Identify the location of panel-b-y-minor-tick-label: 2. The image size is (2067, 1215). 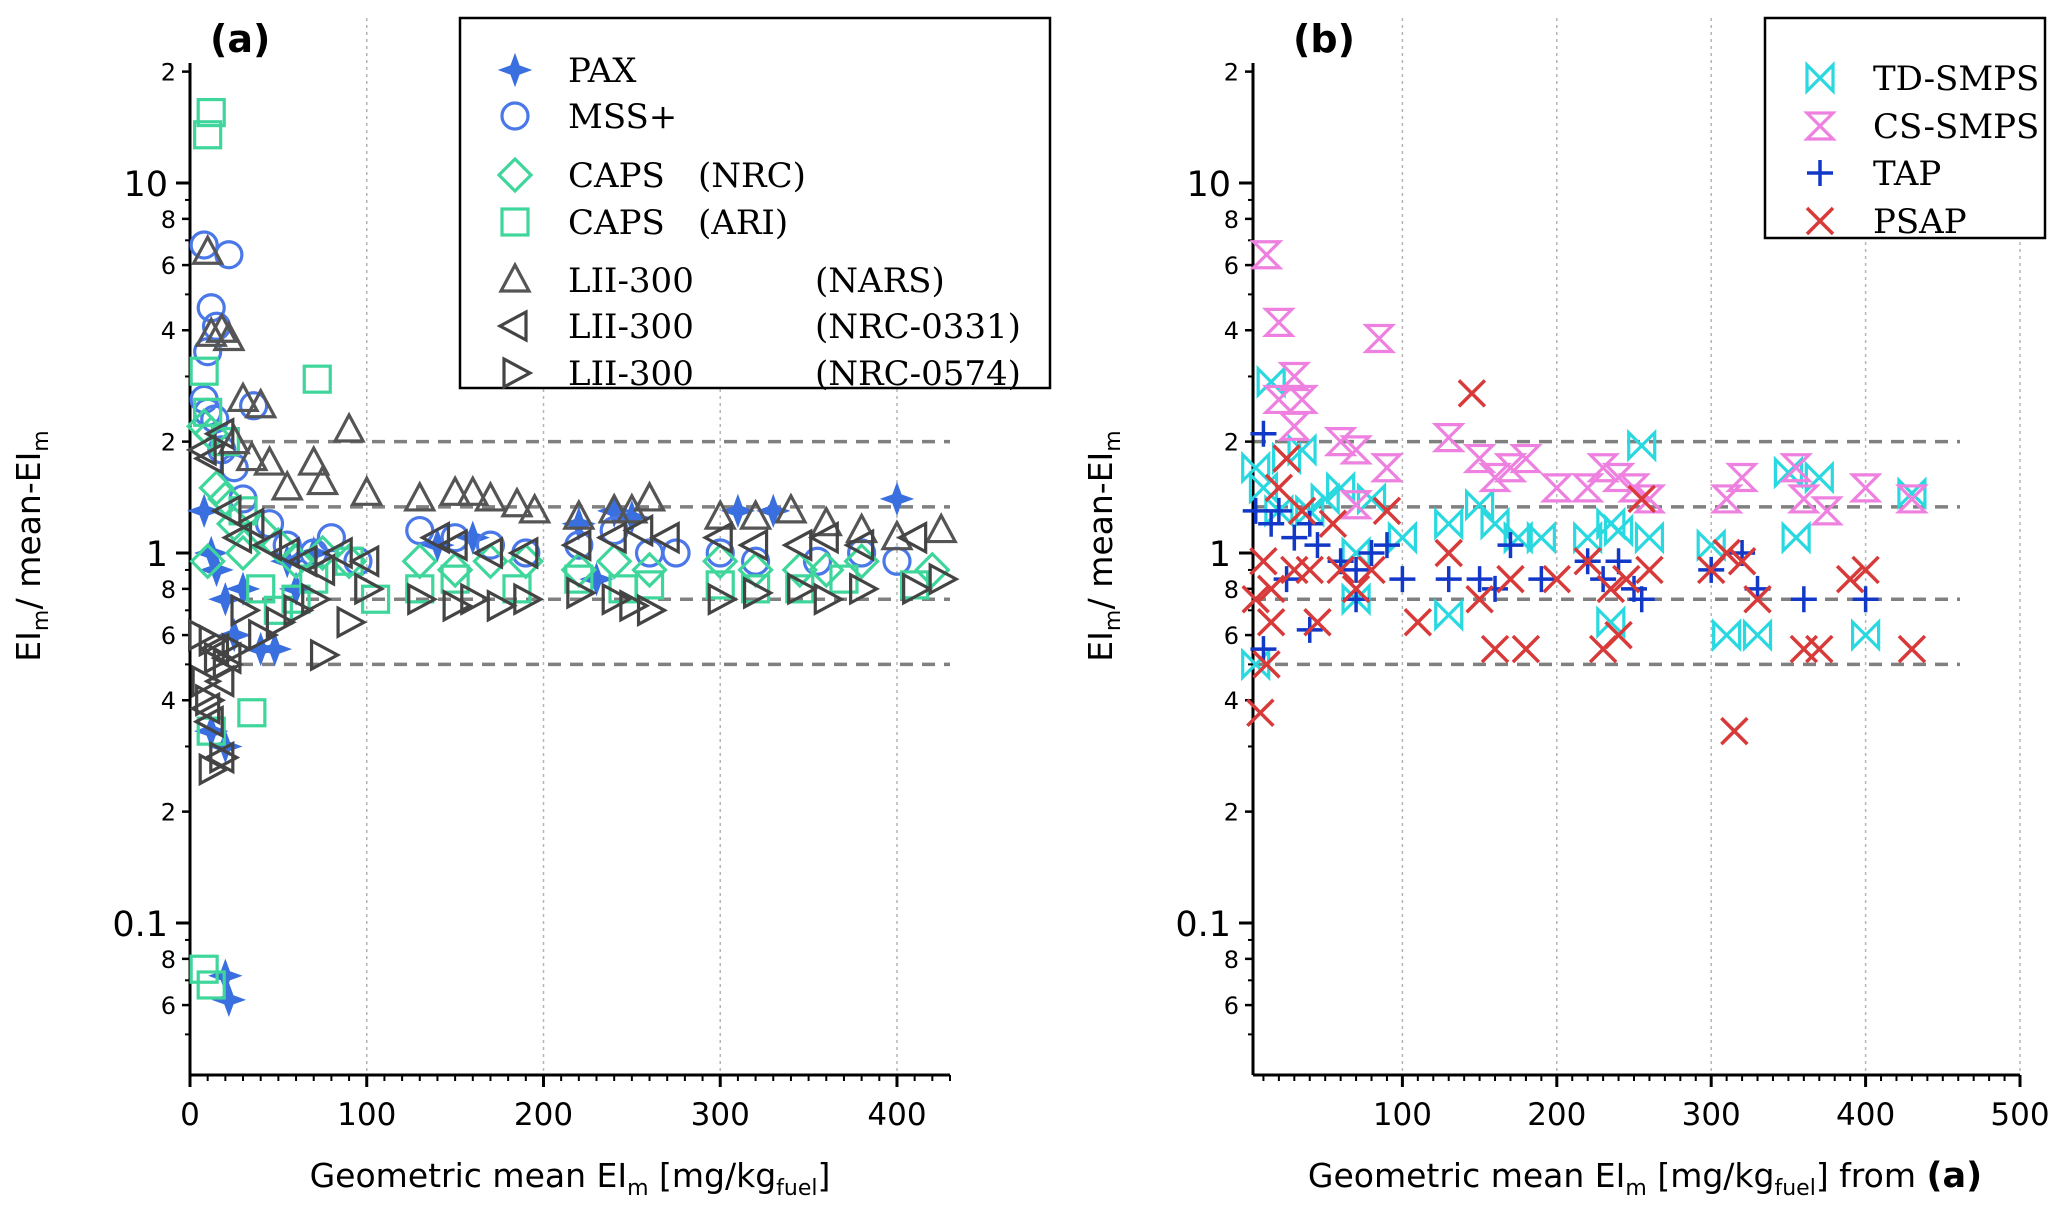
(1231, 73).